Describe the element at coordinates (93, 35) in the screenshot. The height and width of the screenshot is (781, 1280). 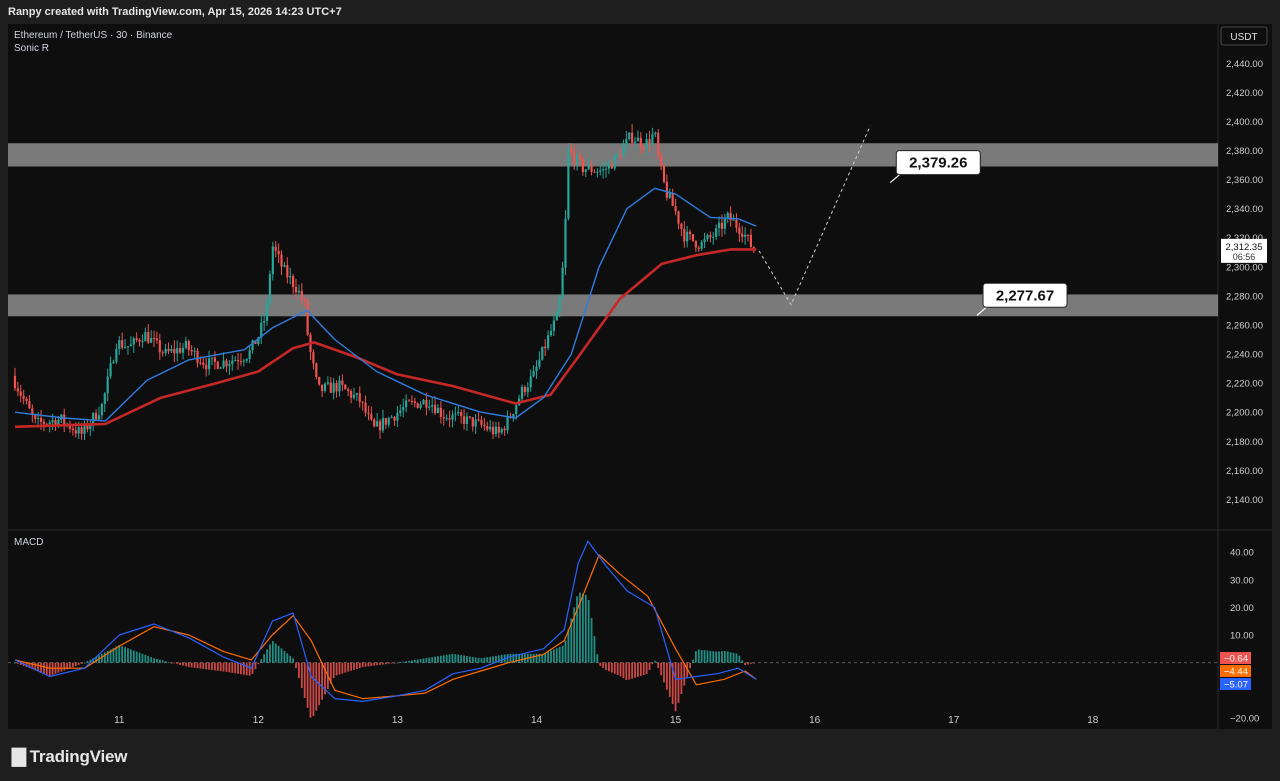
I see `symbol-label: Ethereum / TetherUS · 30 · Binance` at that location.